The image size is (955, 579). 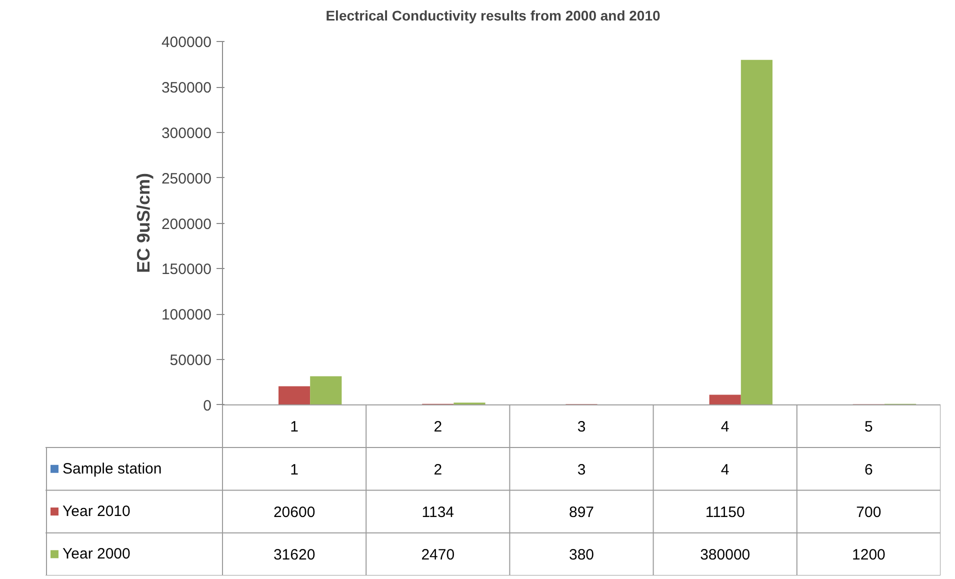 I want to click on legend-label: Year 2010, so click(x=96, y=511).